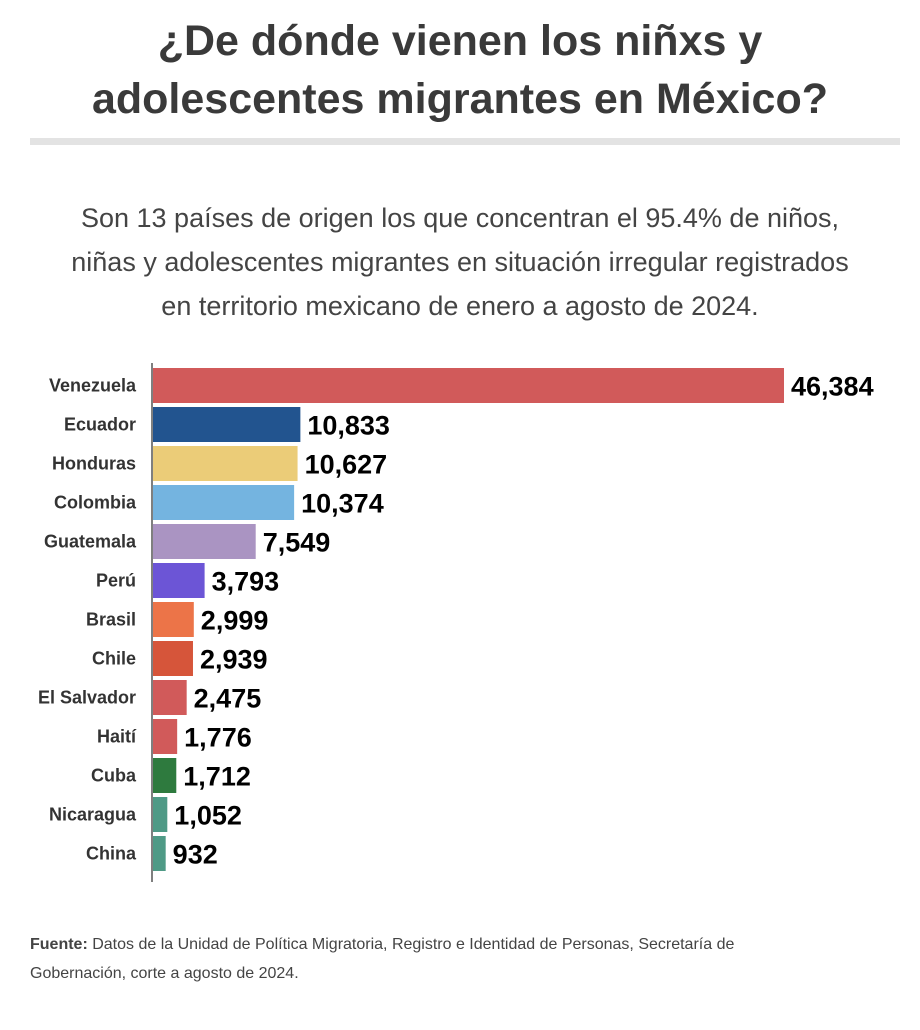  I want to click on category-label: Honduras, so click(94, 464).